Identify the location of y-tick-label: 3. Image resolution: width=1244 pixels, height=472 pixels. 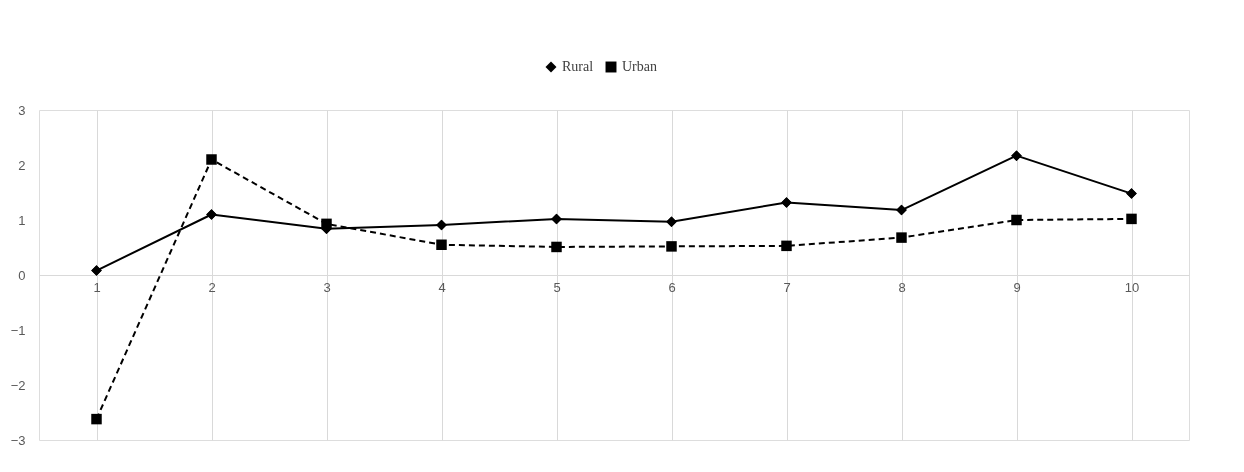
(22, 110).